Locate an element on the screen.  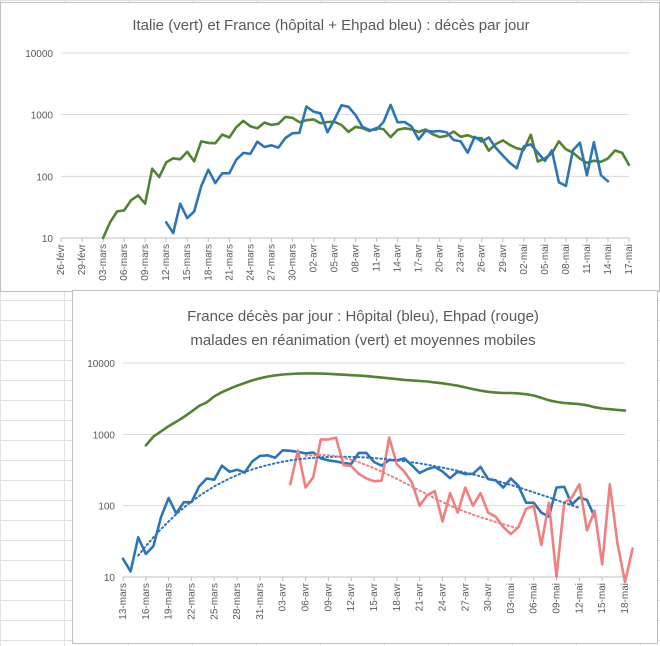
x-tick-label: 29-avr is located at coordinates (503, 257).